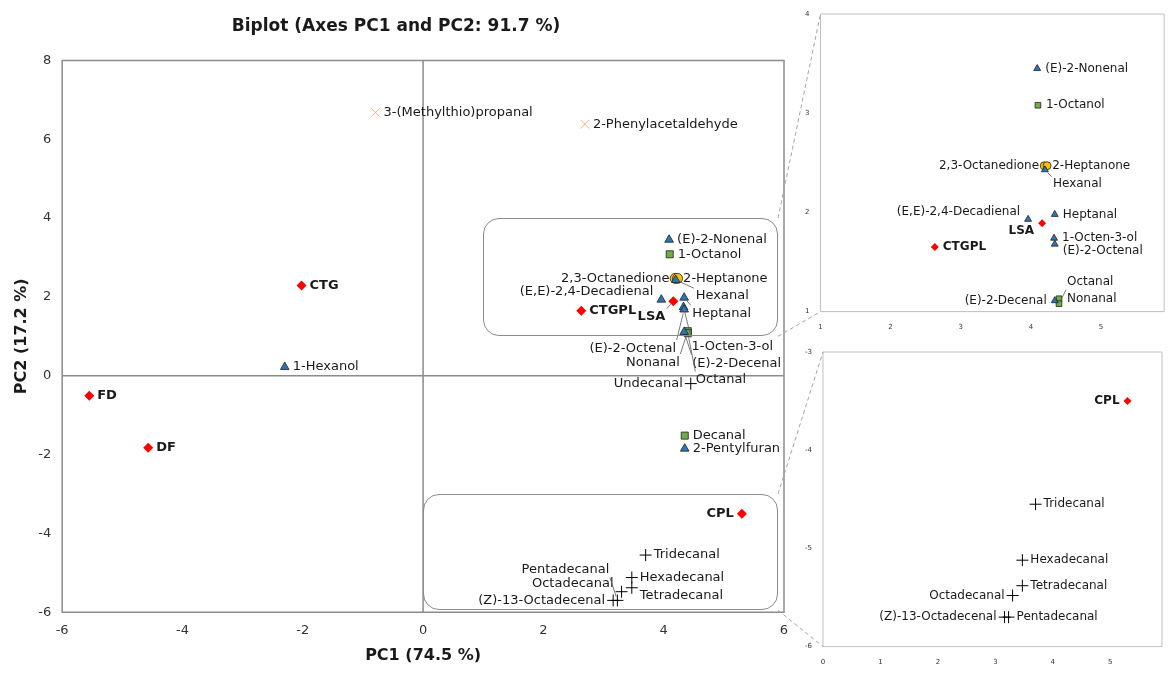 The image size is (1169, 673). I want to click on annotation: 3-(Methylthio)propanal, so click(458, 111).